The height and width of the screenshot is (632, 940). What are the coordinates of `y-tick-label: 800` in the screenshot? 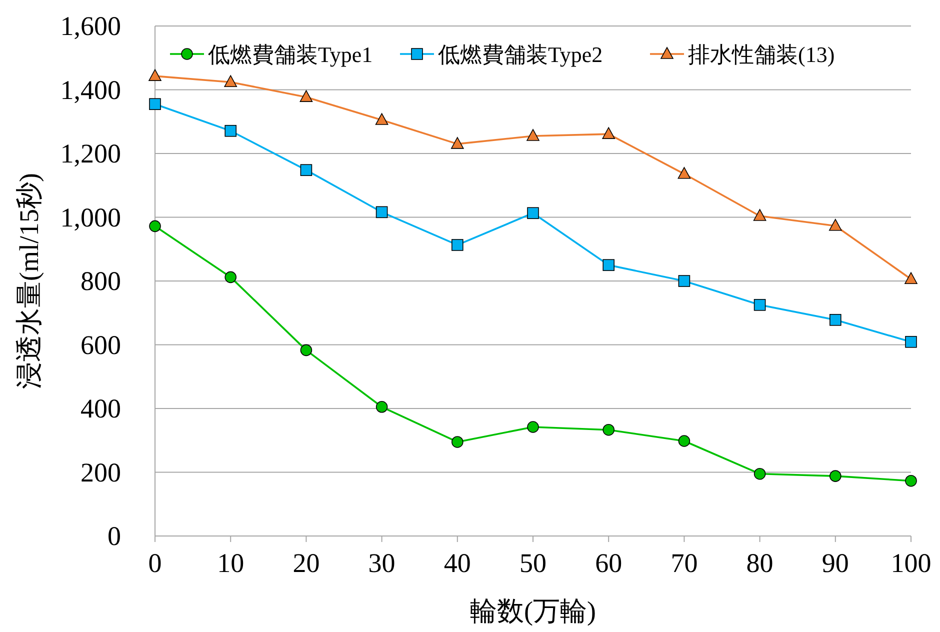 It's located at (100, 281).